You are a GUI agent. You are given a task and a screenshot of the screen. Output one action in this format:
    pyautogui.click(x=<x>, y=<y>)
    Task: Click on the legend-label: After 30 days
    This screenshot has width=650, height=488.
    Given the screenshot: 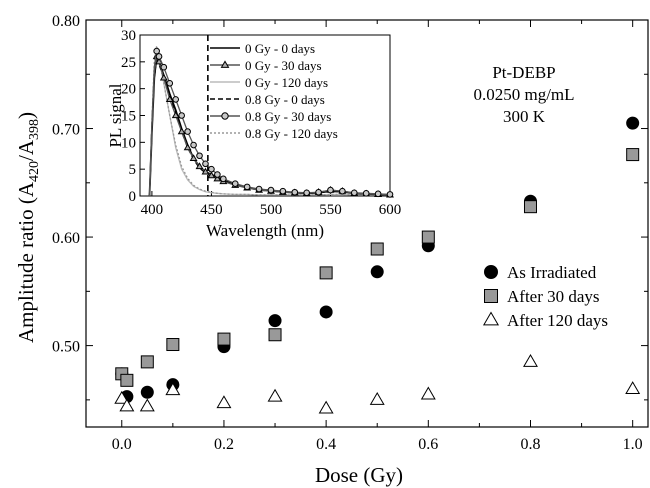 What is the action you would take?
    pyautogui.click(x=553, y=296)
    